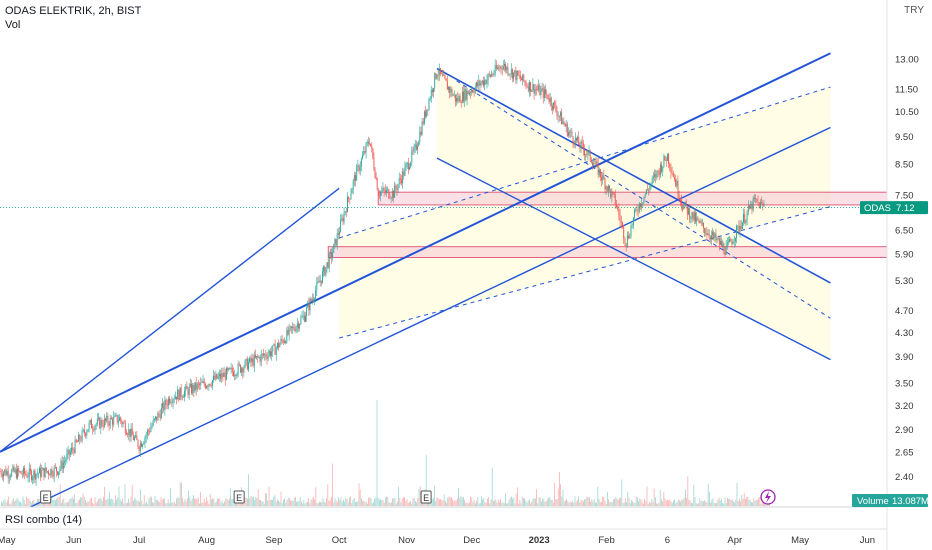 The width and height of the screenshot is (932, 550). What do you see at coordinates (904, 333) in the screenshot?
I see `y-tick-label: 4.30` at bounding box center [904, 333].